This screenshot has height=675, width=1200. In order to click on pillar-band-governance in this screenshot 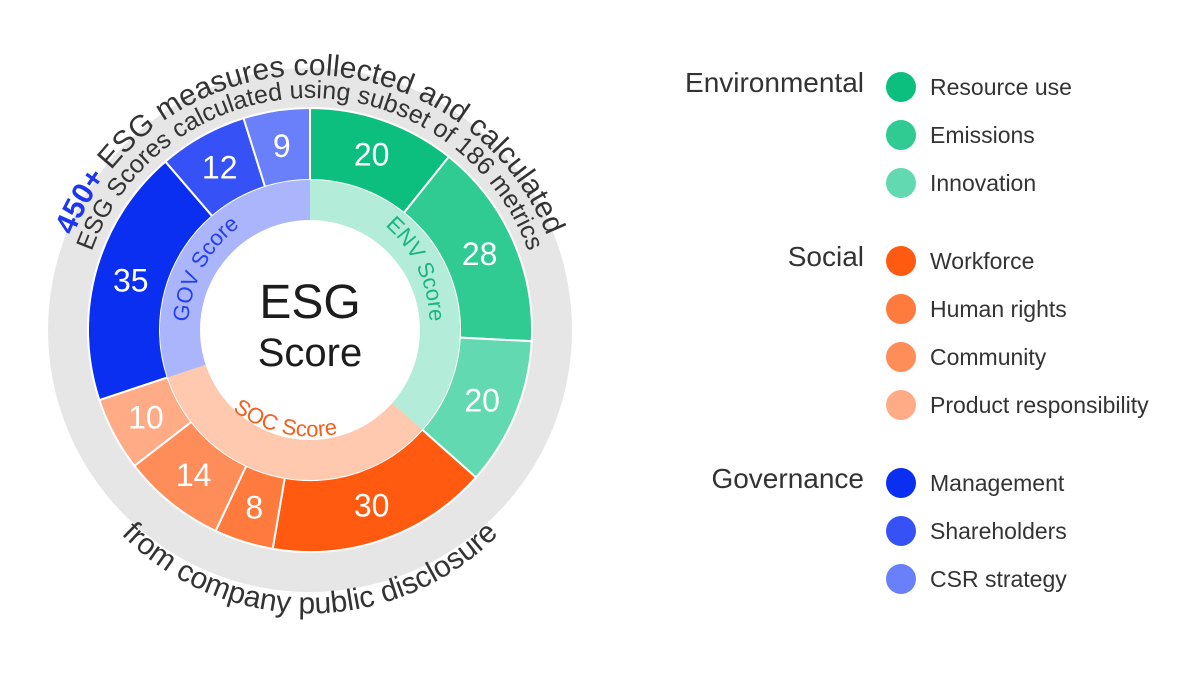, I will do `click(235, 279)`.